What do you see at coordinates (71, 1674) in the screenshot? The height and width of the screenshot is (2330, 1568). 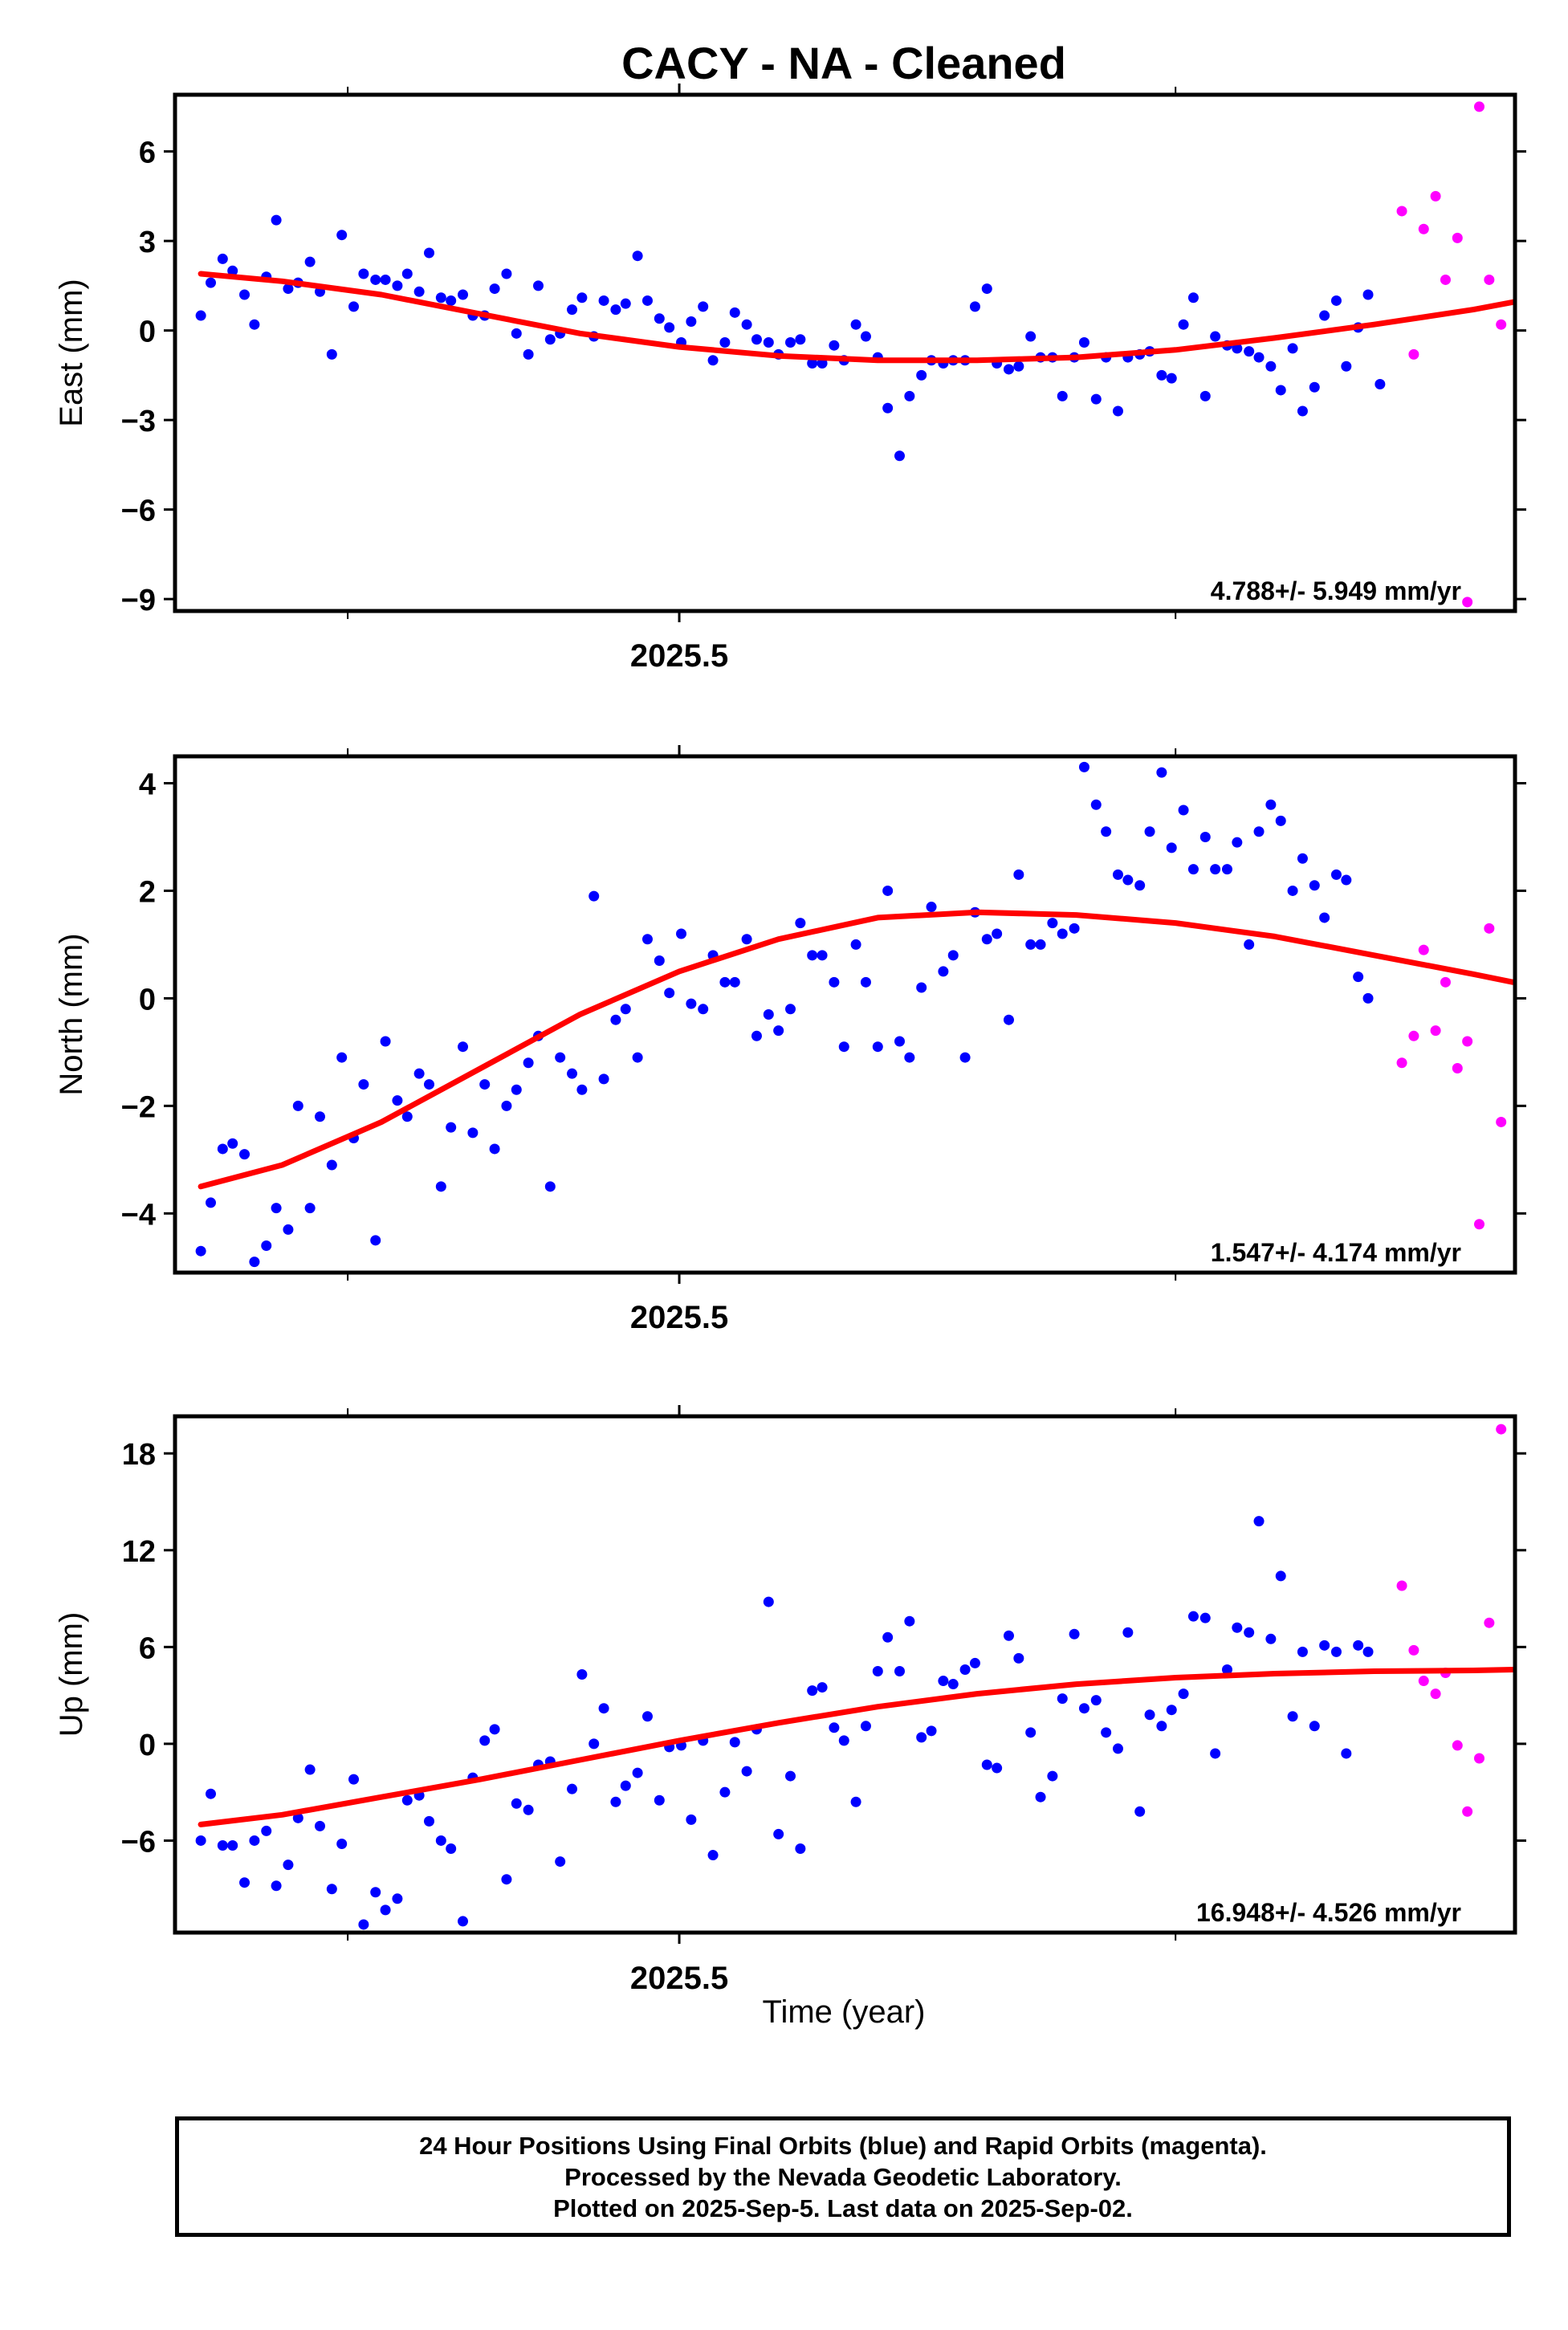 I see `y-axis-label: Up (mm)` at bounding box center [71, 1674].